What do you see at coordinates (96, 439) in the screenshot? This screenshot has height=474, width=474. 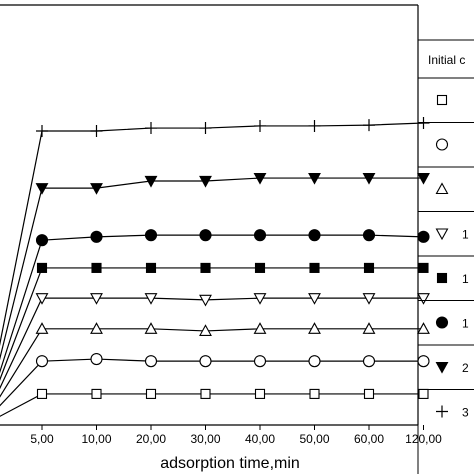 I see `x-tick-label: 10,00` at bounding box center [96, 439].